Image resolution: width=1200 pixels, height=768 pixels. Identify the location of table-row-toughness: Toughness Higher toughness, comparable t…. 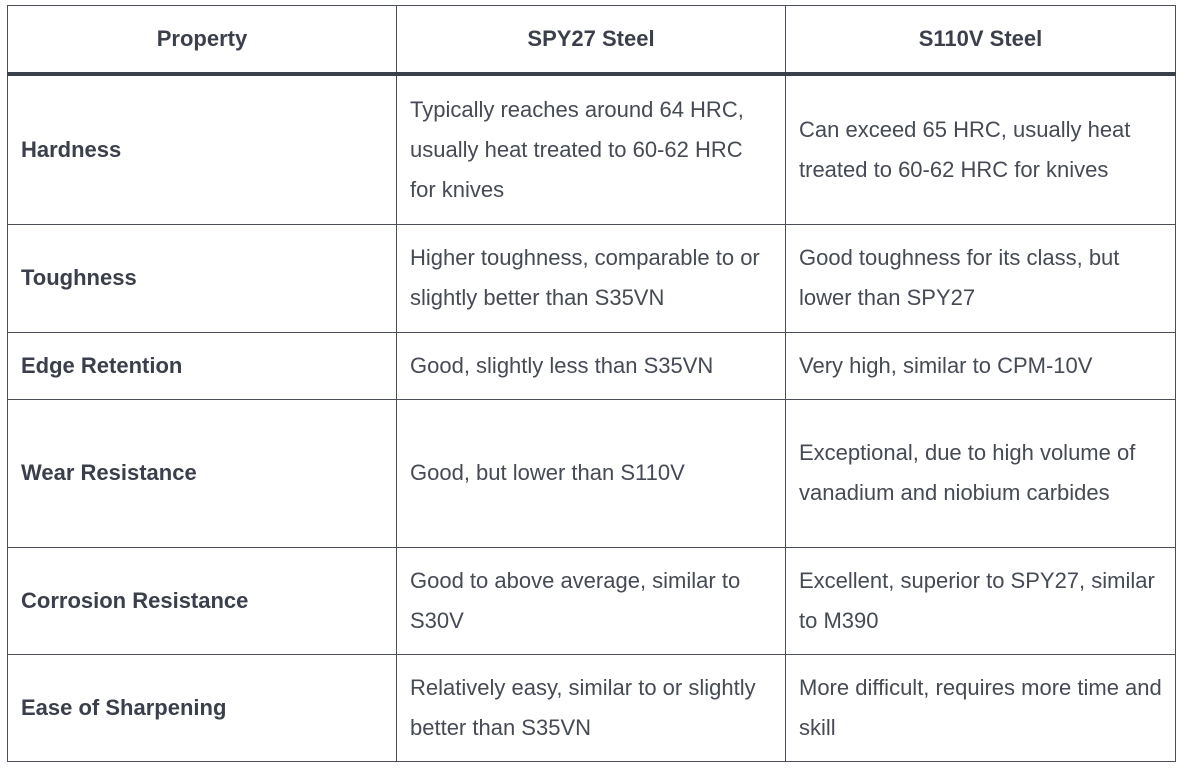
(591, 278).